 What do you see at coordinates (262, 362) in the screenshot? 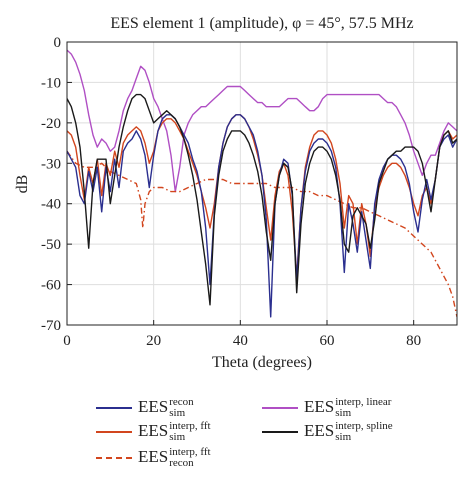
I see `x-axis-label: Theta (degrees)` at bounding box center [262, 362].